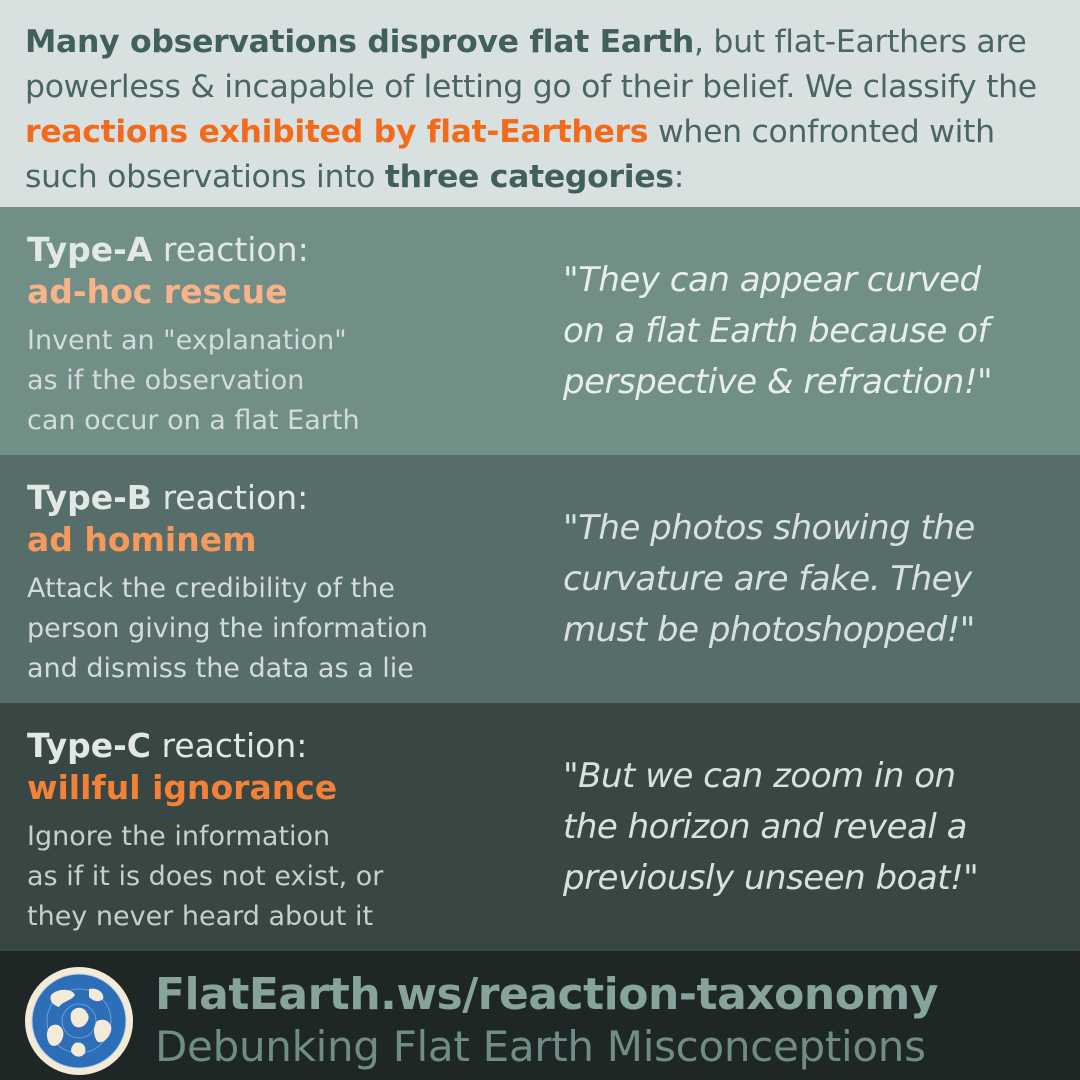 Image resolution: width=1080 pixels, height=1080 pixels. I want to click on reaction-heading: Type-C reaction:, so click(282, 746).